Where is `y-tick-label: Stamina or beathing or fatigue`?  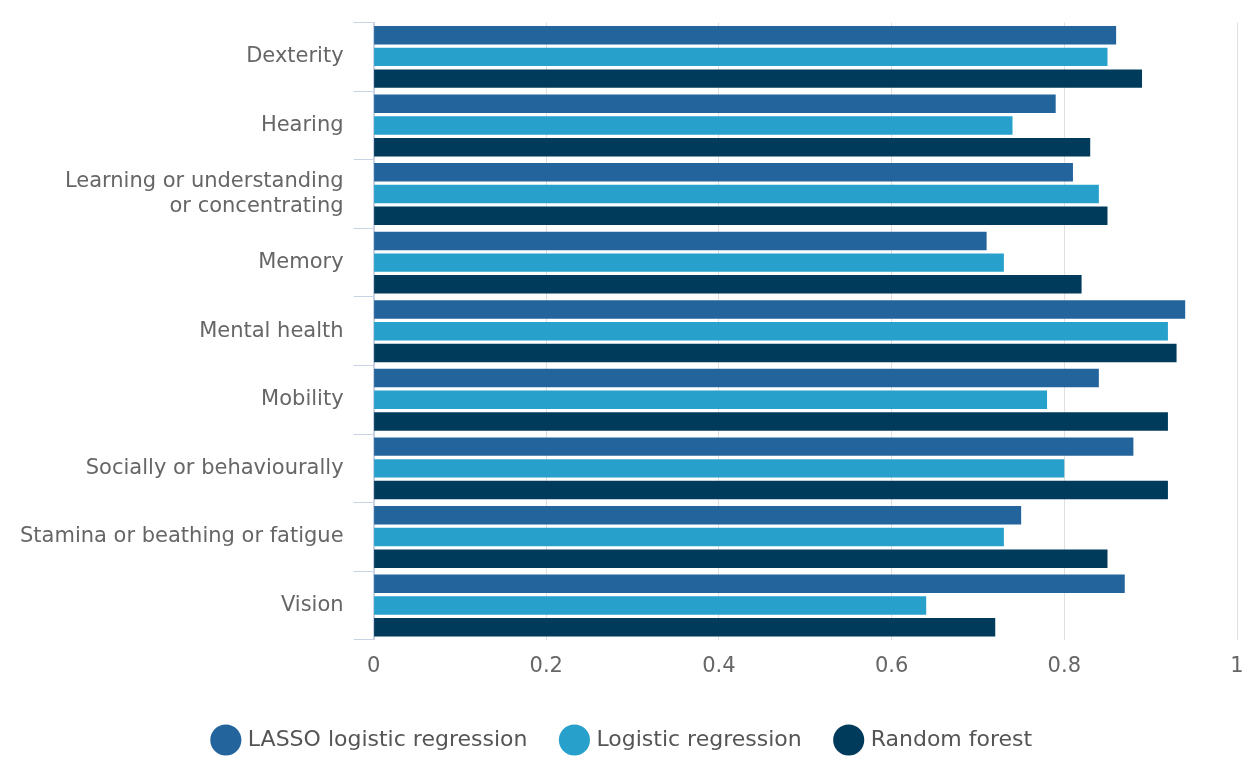 y-tick-label: Stamina or beathing or fatigue is located at coordinates (182, 535).